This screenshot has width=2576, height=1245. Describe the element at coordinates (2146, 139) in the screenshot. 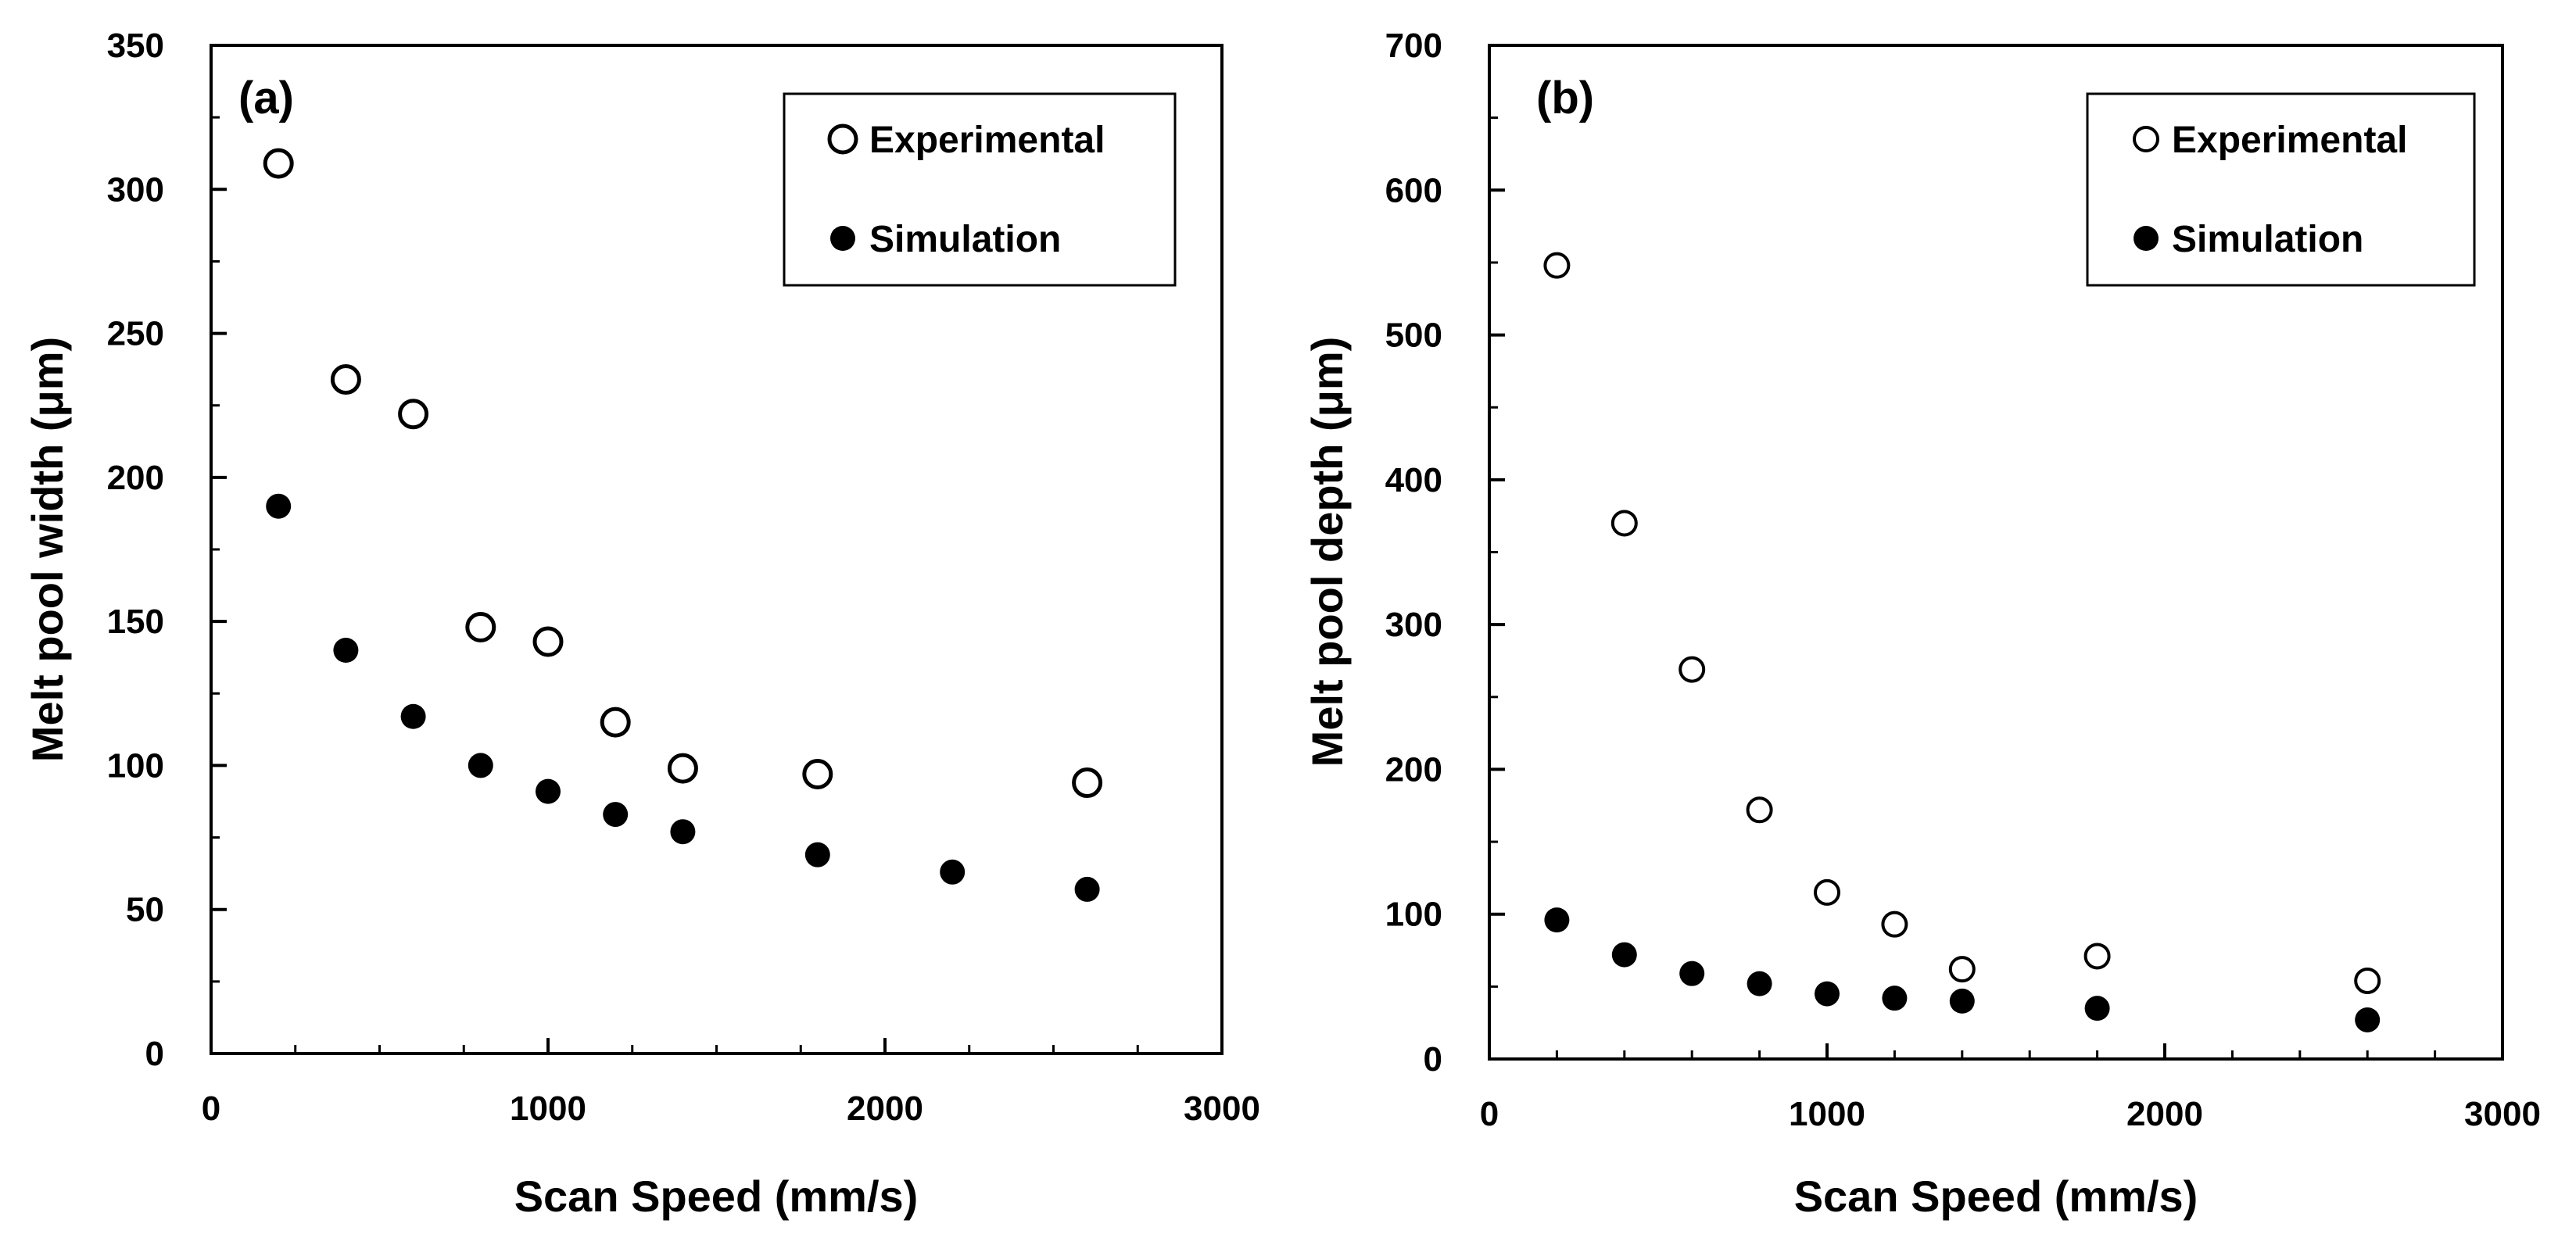

I see `legend-marker-experimental-b` at that location.